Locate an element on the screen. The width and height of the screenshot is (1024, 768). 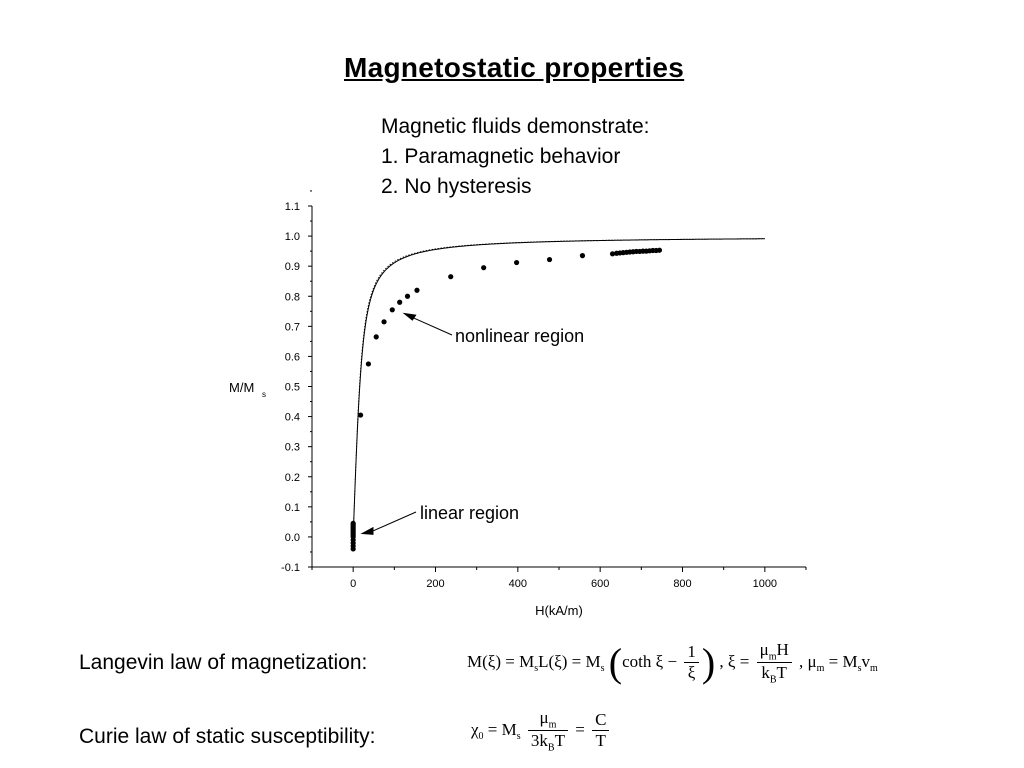
formula-text: = is located at coordinates (580, 729).